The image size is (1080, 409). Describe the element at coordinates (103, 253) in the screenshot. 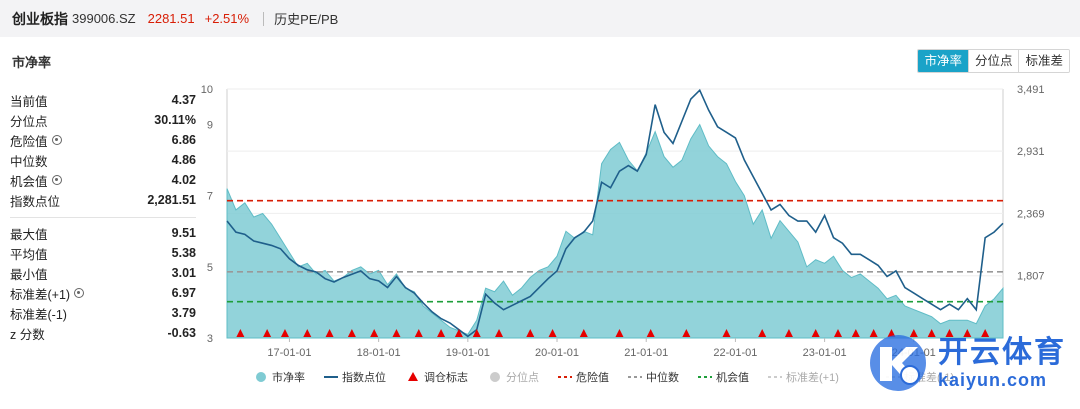

I see `stat-mean: 平均值 5.38` at that location.